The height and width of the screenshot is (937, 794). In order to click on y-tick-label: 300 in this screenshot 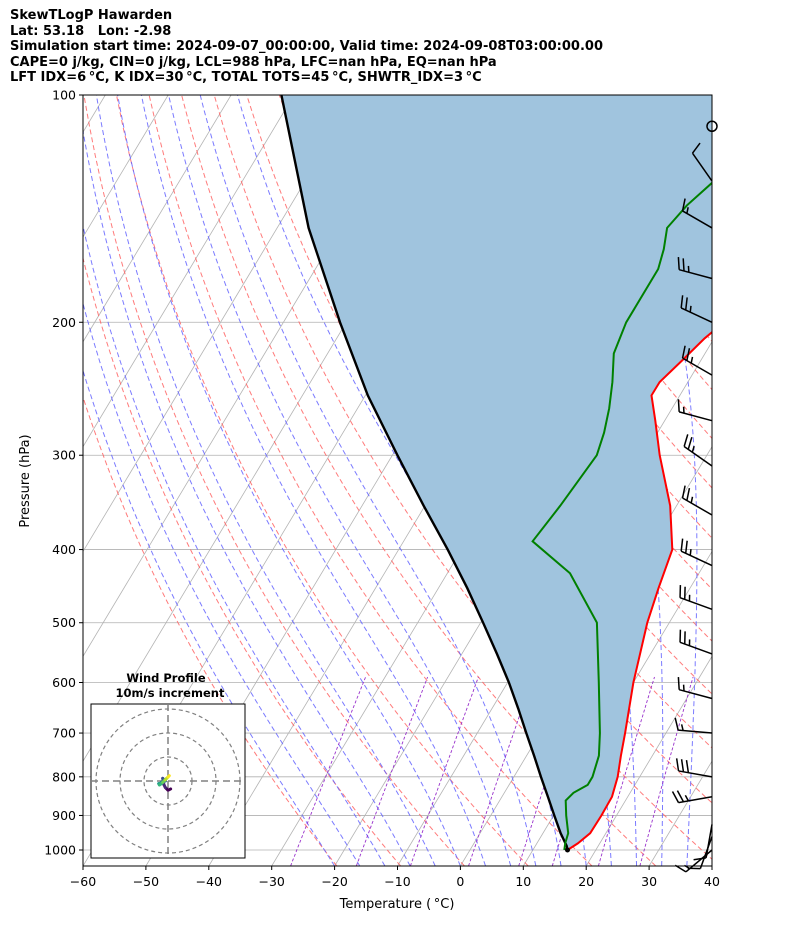, I will do `click(64, 455)`.